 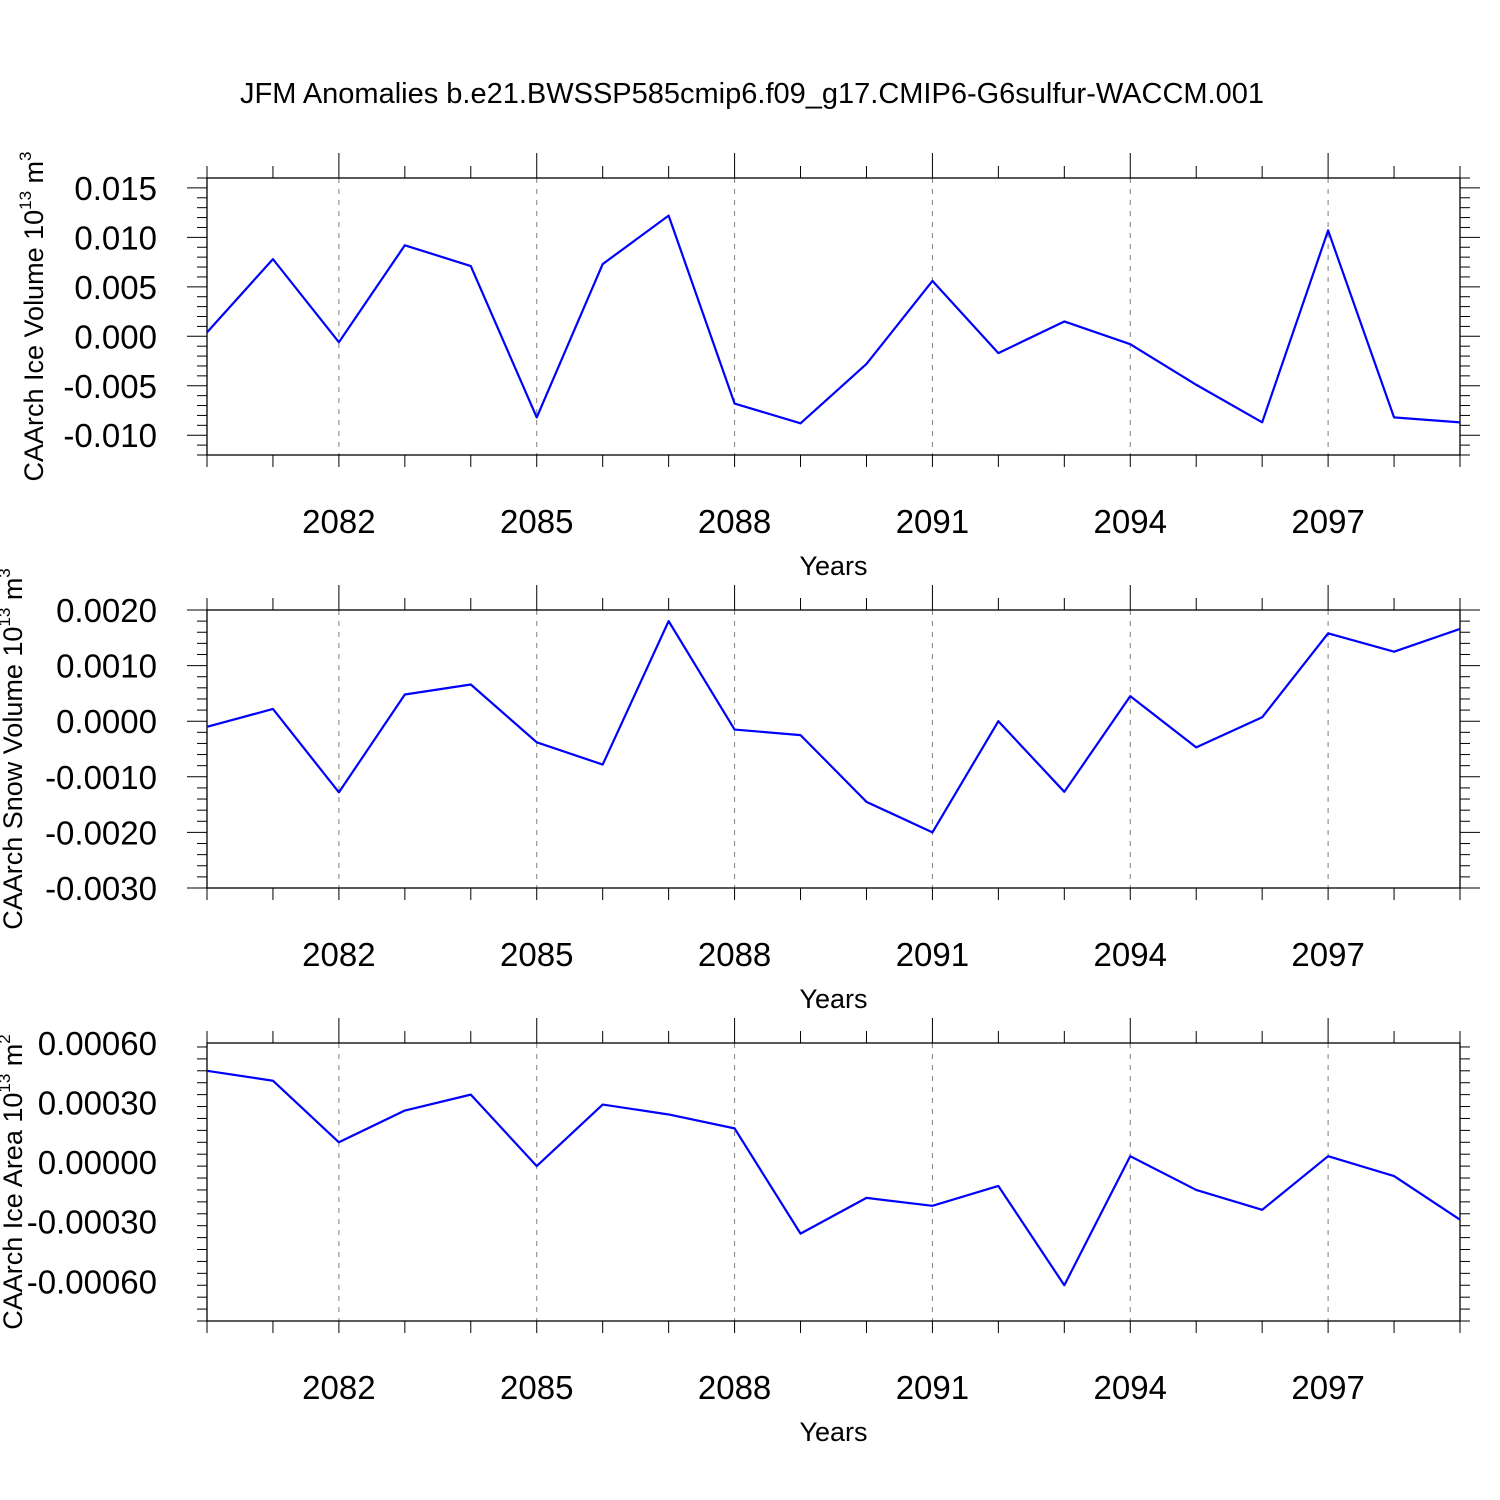 I want to click on y-tick-label: 0.00000, so click(x=97, y=1162).